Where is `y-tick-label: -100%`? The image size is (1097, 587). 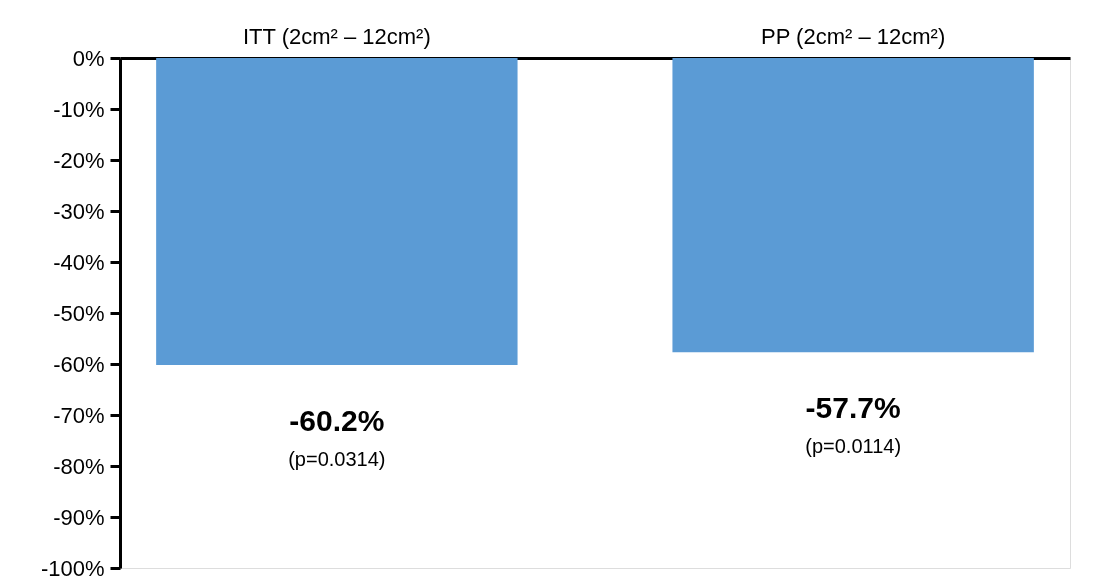
y-tick-label: -100% is located at coordinates (72, 568).